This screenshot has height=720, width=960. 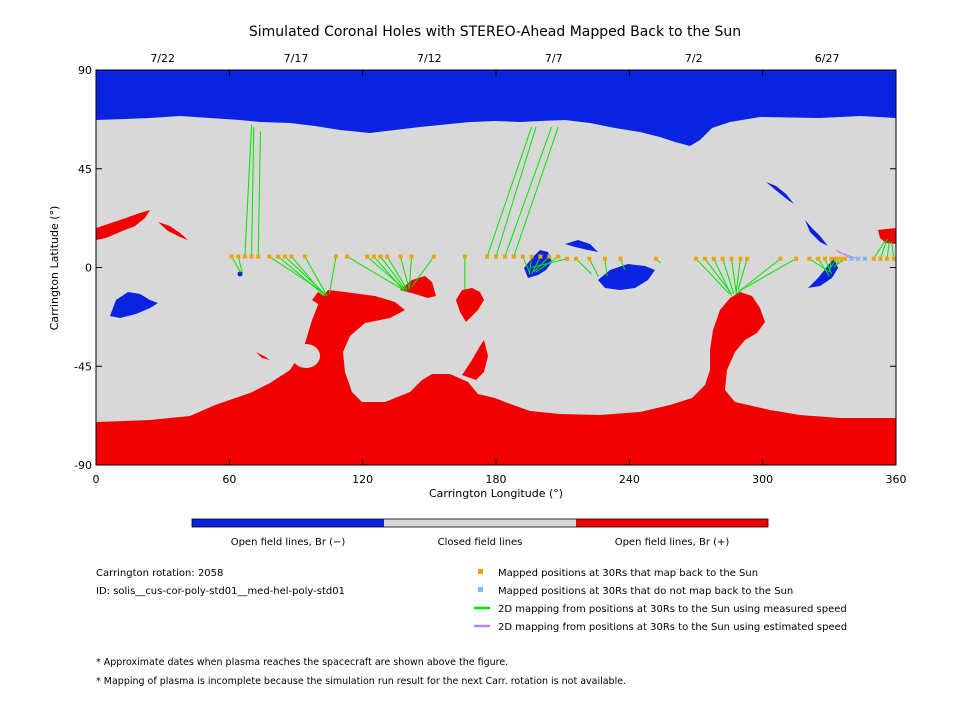 I want to click on carrington-rotation: Carrington rotation: 2058, so click(x=159, y=573).